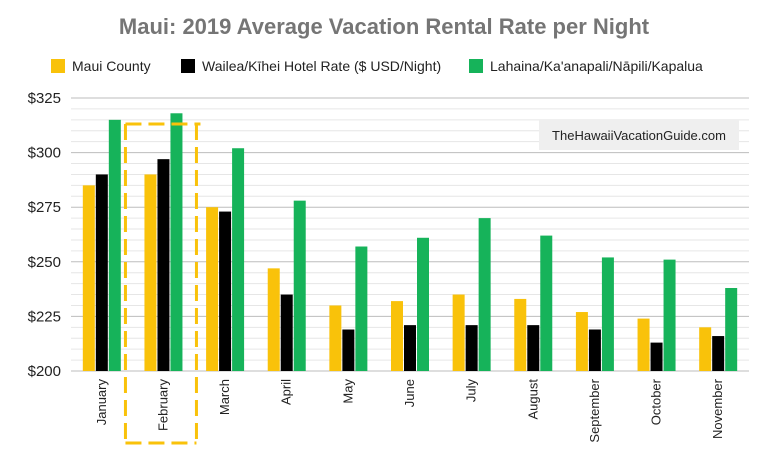  What do you see at coordinates (101, 402) in the screenshot?
I see `x-tick-label: January` at bounding box center [101, 402].